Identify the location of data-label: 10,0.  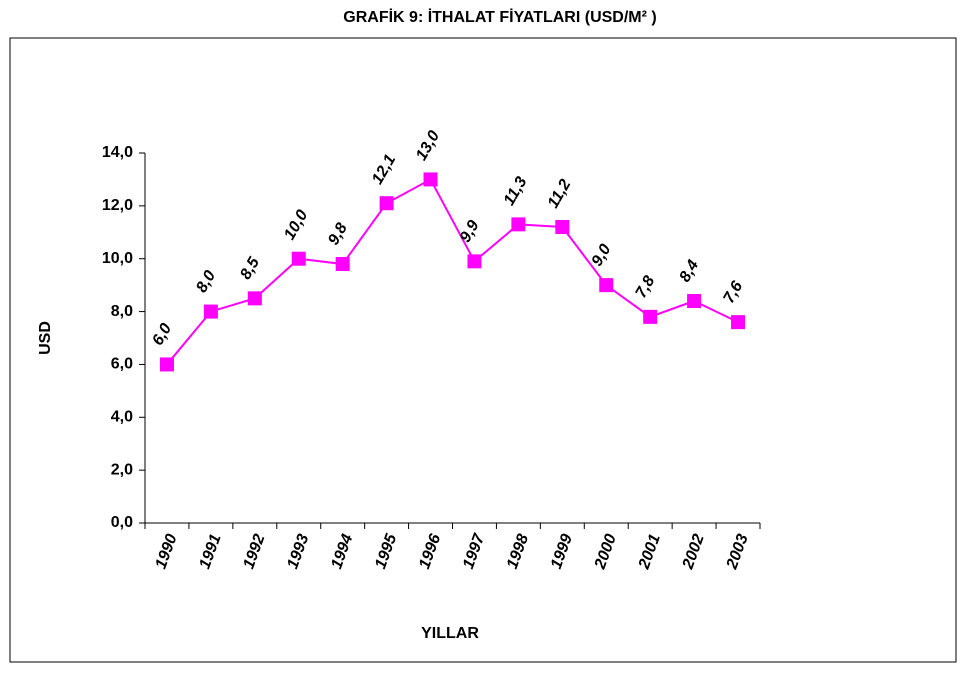
(296, 225).